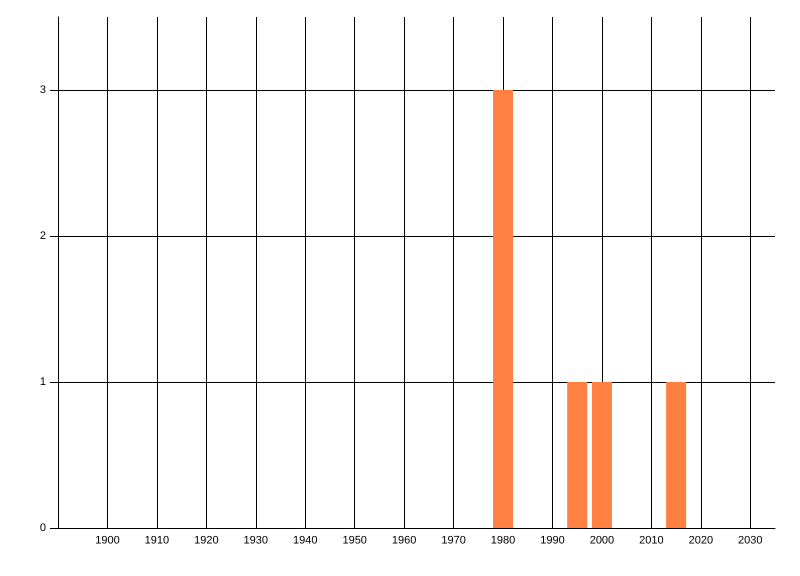 Image resolution: width=800 pixels, height=576 pixels. I want to click on y-tick-label: 3, so click(43, 90).